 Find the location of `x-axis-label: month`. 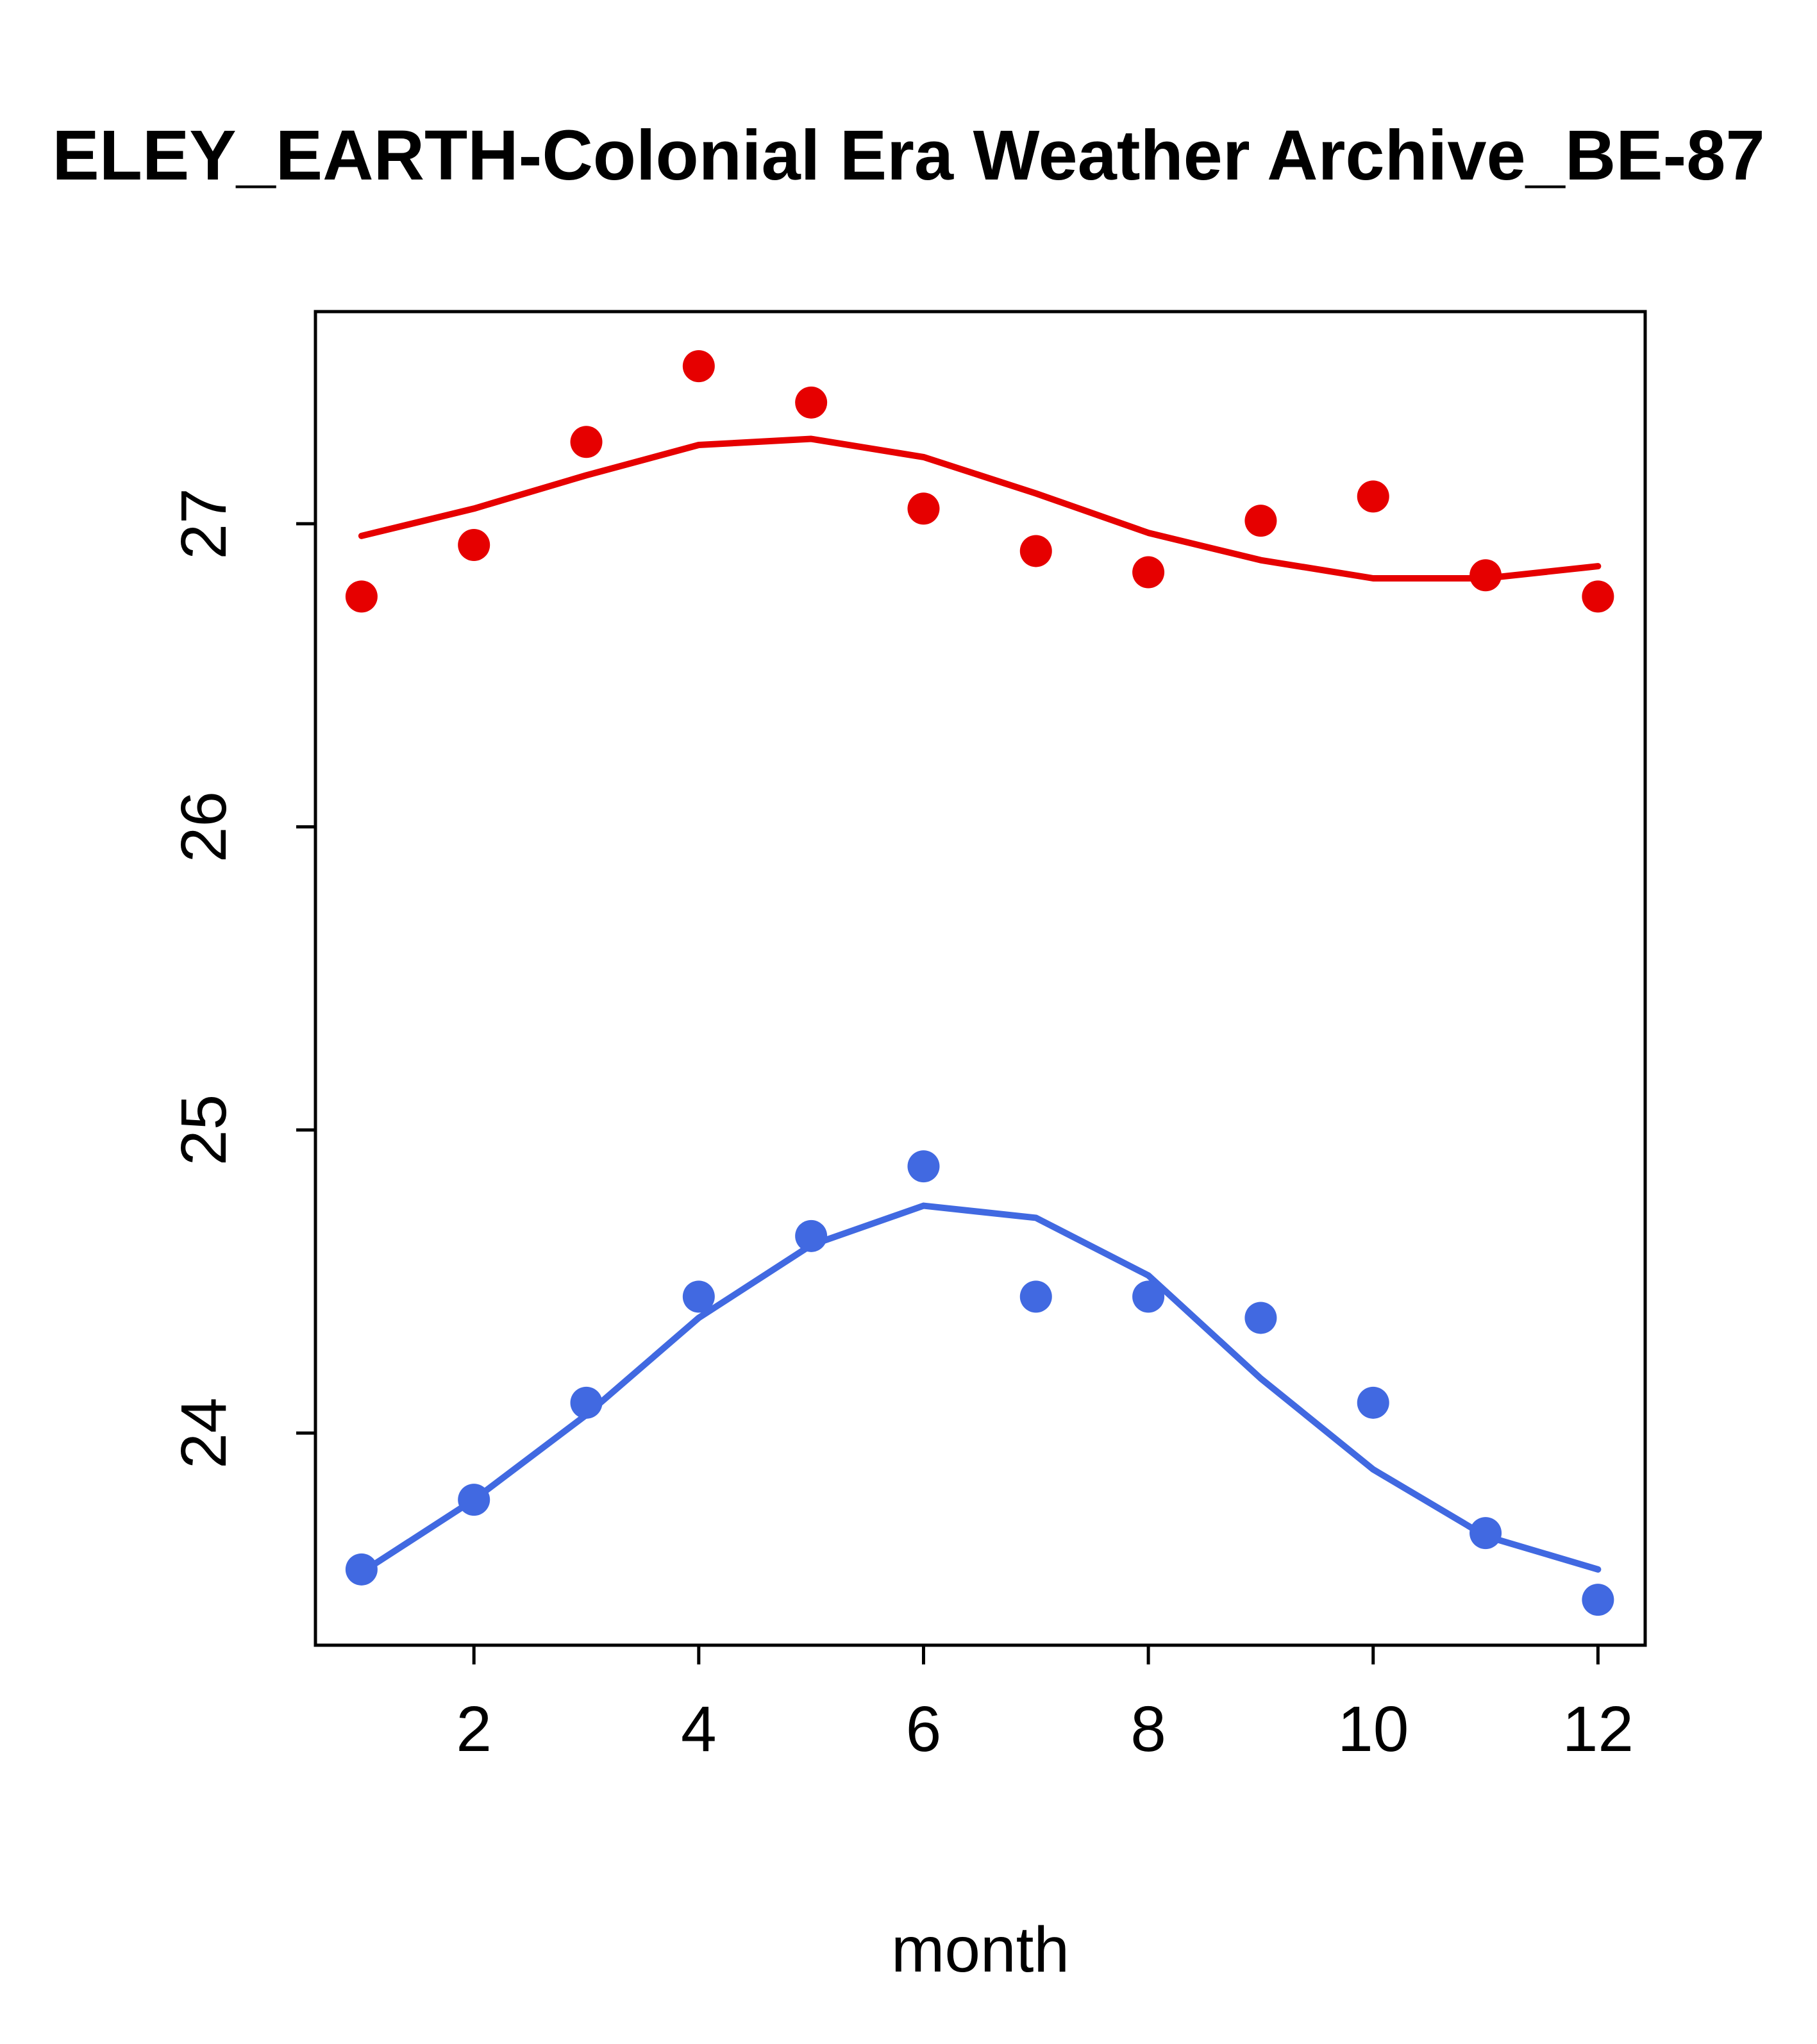

x-axis-label: month is located at coordinates (980, 1950).